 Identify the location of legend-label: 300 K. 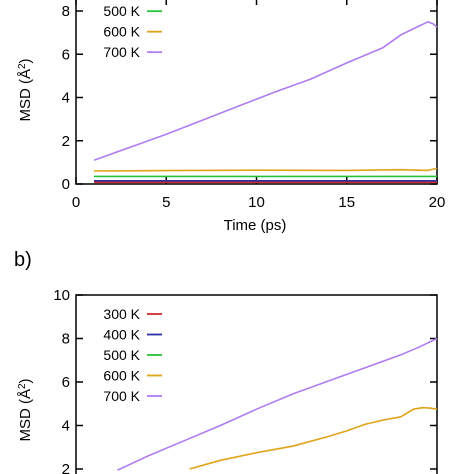
(121, 314).